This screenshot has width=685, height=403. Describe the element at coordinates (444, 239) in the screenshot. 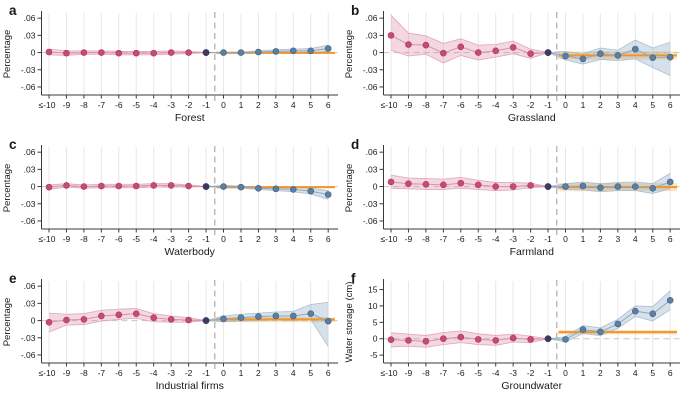

I see `x-tick-label: -7` at that location.